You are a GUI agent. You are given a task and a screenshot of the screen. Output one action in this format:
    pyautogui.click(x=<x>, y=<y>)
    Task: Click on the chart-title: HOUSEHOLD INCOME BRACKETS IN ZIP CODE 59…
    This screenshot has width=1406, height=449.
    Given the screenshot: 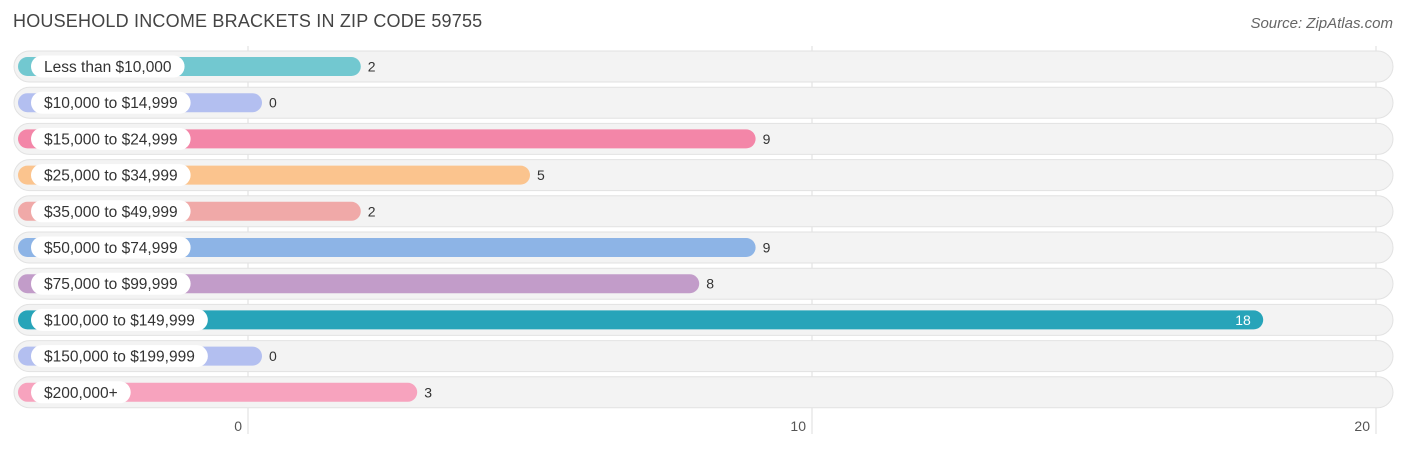 What is the action you would take?
    pyautogui.click(x=248, y=21)
    